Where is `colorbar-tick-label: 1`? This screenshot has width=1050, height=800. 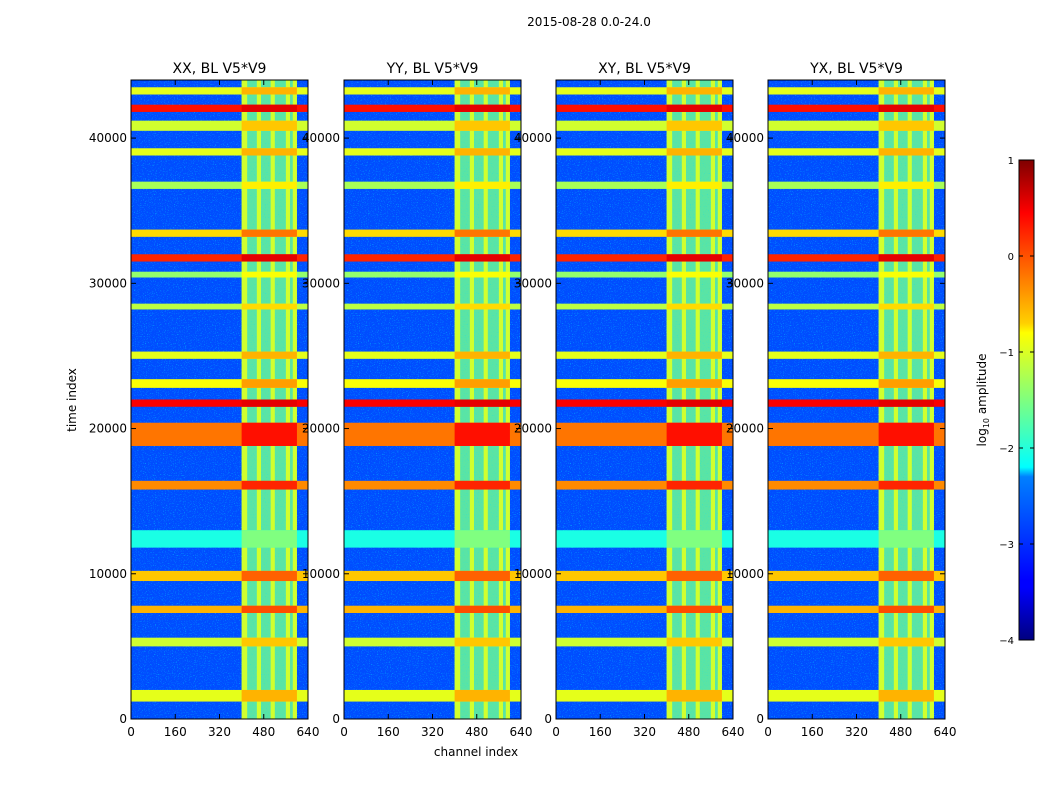 colorbar-tick-label: 1 is located at coordinates (1011, 161).